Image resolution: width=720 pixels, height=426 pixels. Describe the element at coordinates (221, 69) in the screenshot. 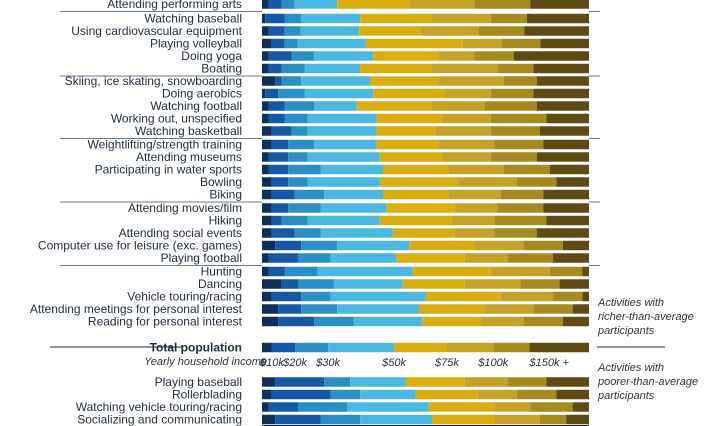

I see `activity-label: Boating` at that location.